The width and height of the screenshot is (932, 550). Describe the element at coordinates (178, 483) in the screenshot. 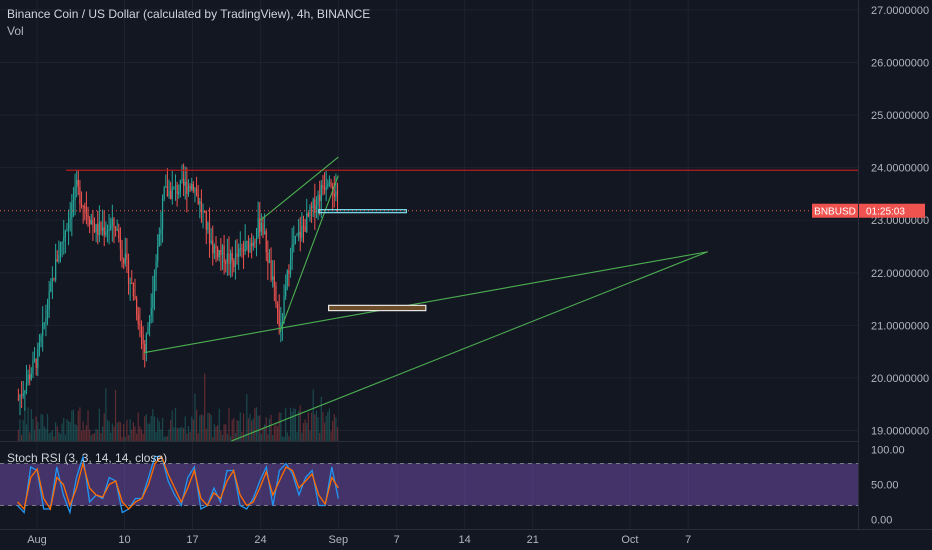

I see `stoch-series-d` at that location.